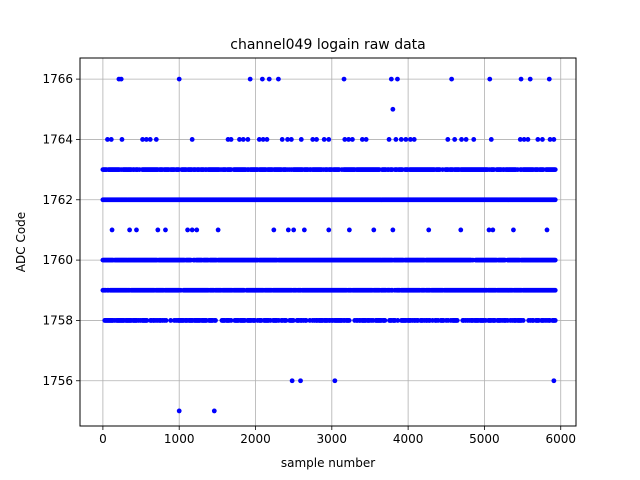  I want to click on x-tick-label: 4000, so click(408, 439).